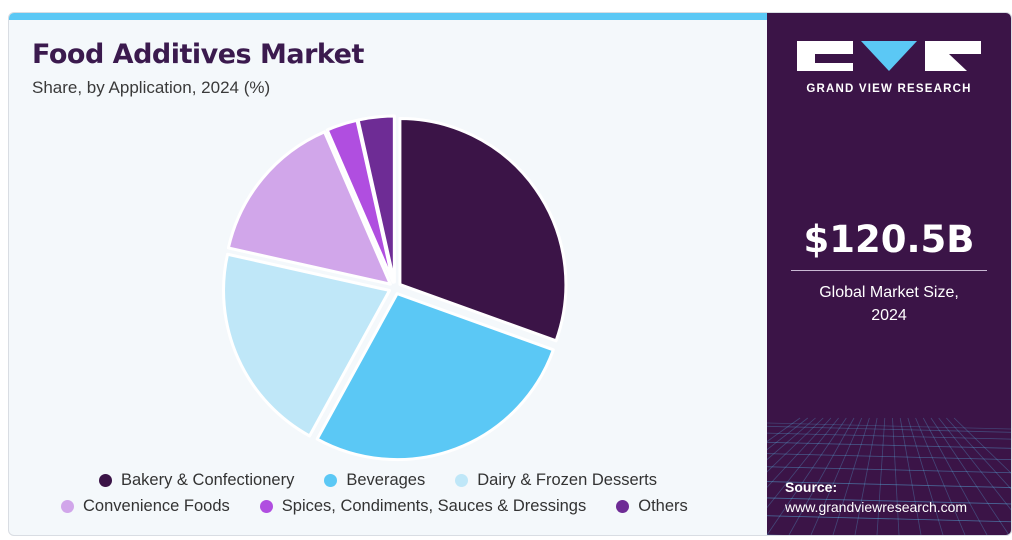  I want to click on market-size-label-line1: Global Market Size,, so click(889, 292).